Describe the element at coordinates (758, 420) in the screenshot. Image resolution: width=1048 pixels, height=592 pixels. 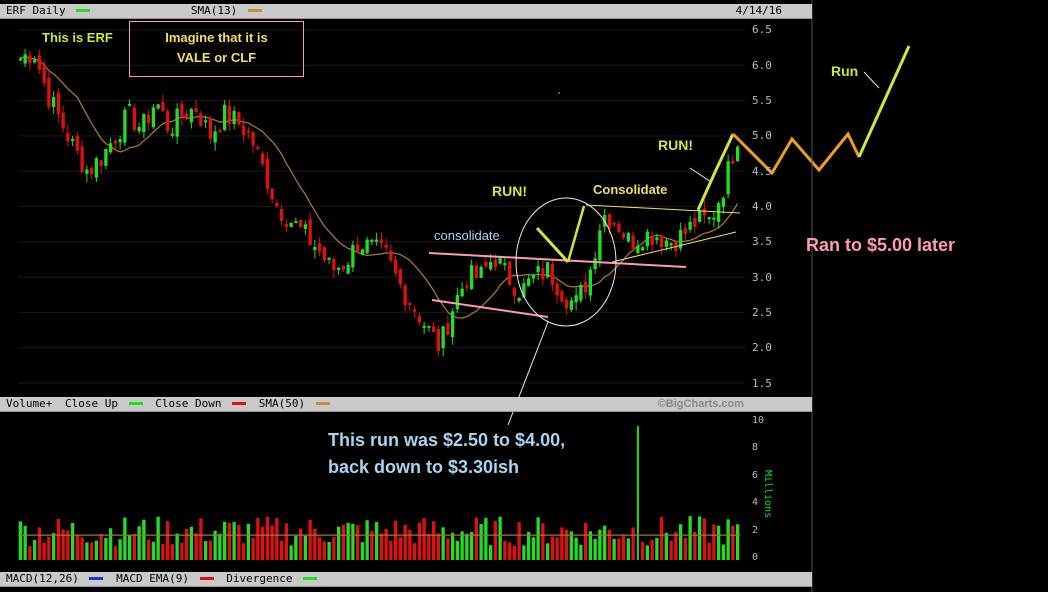
I see `volume-tick: 10` at that location.